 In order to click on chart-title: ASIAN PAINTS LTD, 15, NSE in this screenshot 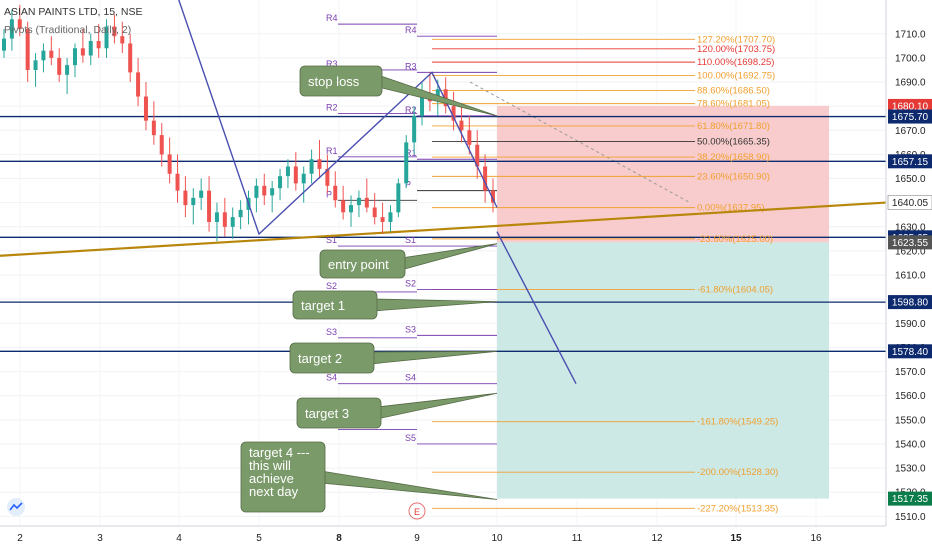, I will do `click(73, 12)`.